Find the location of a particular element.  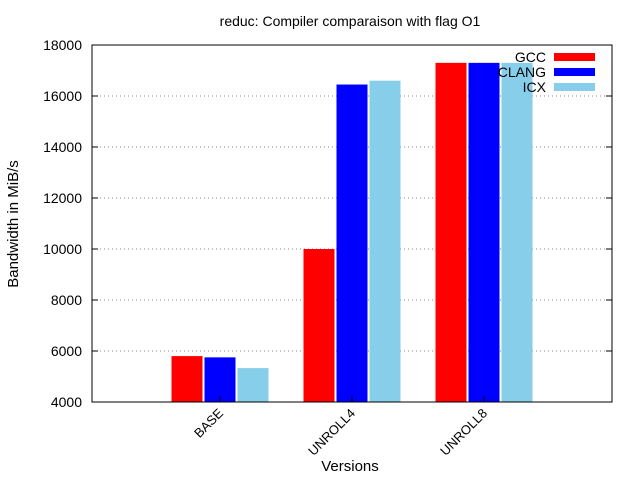

x-axis-label: Versions is located at coordinates (350, 466).